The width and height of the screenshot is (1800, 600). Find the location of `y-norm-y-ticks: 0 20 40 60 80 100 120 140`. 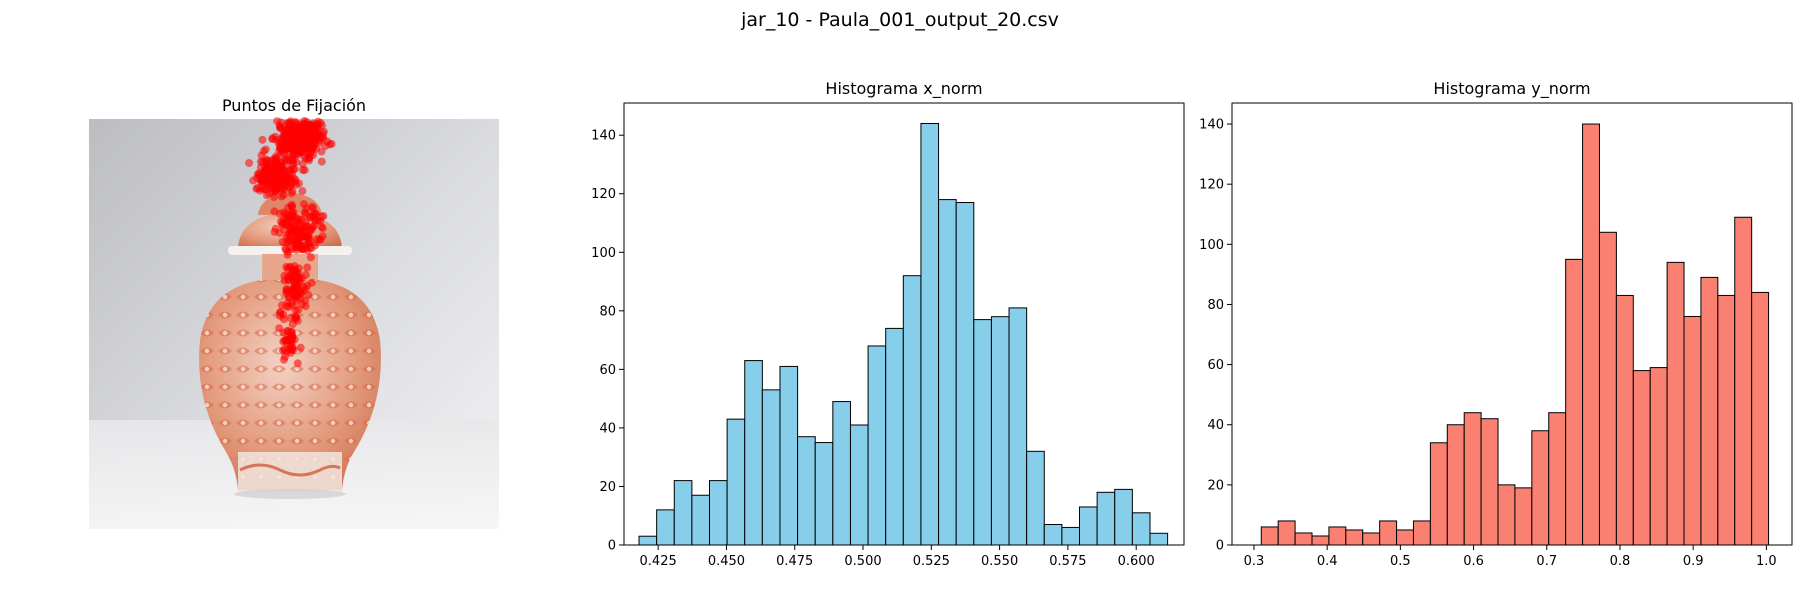

y-norm-y-ticks: 0 20 40 60 80 100 120 140 is located at coordinates (1215, 336).